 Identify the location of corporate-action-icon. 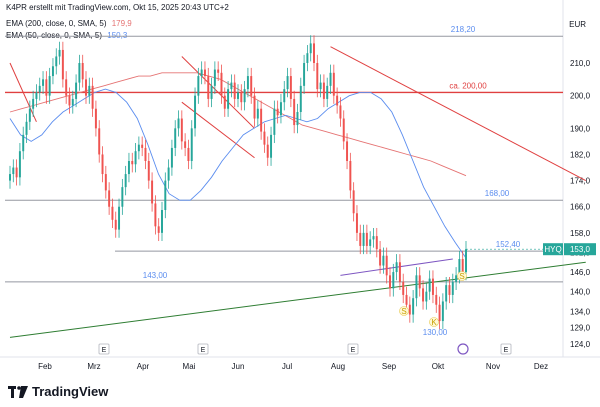
(463, 349).